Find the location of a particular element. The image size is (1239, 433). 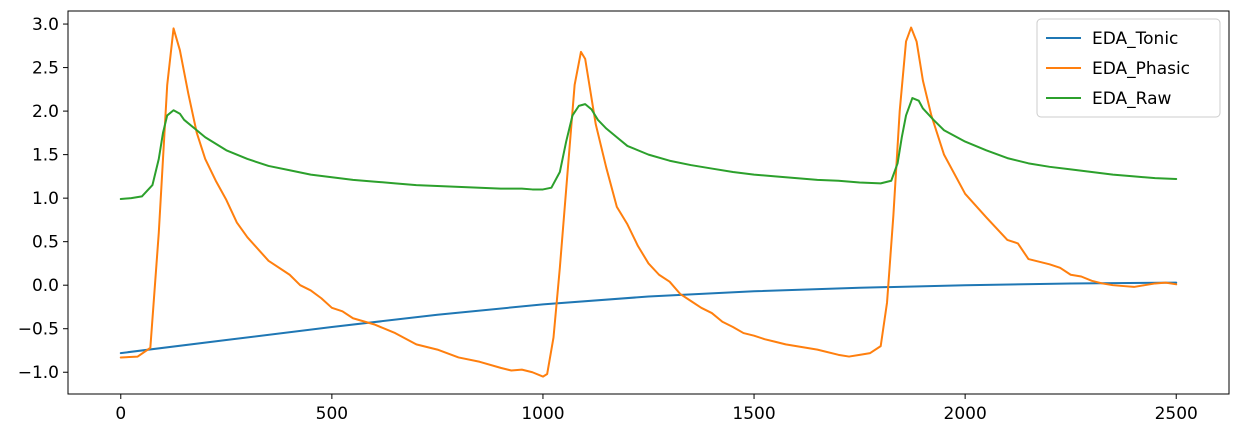

legend: EDA_Tonic EDA_Phasic EDA_Raw is located at coordinates (1128, 68).